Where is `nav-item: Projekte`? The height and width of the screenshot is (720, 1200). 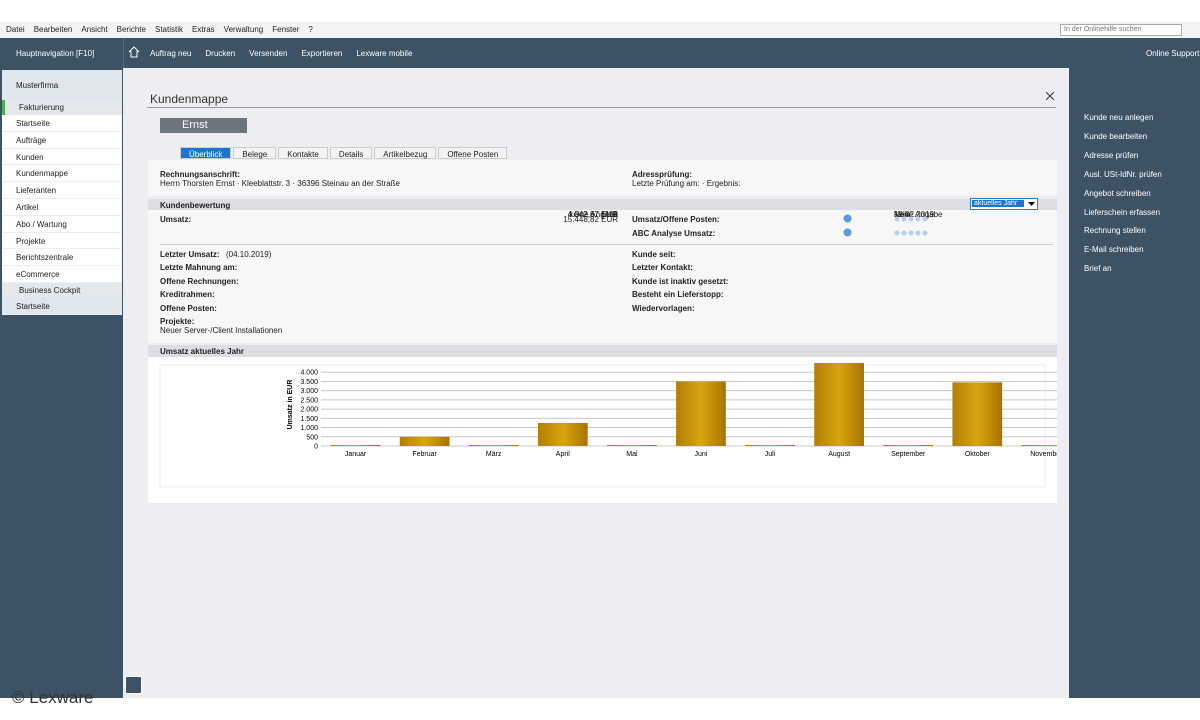 nav-item: Projekte is located at coordinates (62, 241).